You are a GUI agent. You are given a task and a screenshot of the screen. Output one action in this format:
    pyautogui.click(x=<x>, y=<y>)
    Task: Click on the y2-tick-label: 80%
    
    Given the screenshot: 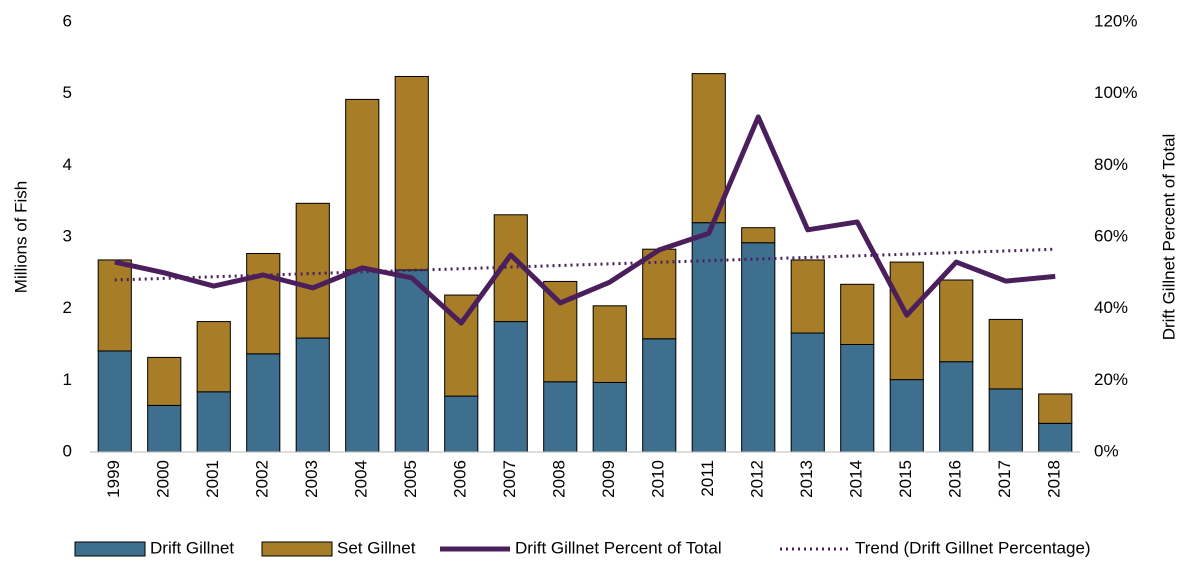 What is the action you would take?
    pyautogui.click(x=1111, y=164)
    